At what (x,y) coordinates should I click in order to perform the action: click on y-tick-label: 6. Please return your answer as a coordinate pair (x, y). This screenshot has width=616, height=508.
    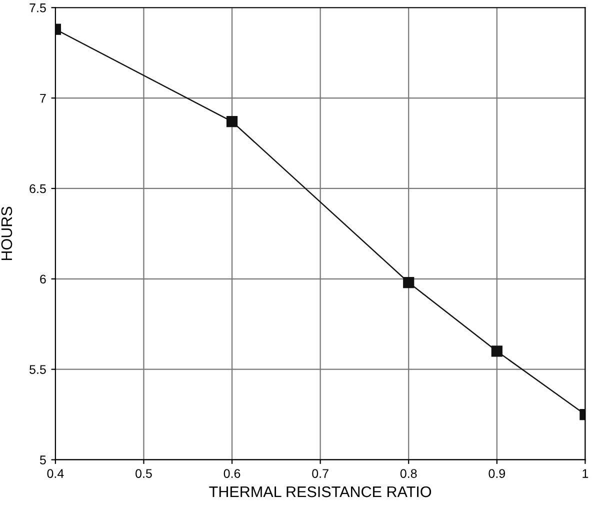
    Looking at the image, I should click on (43, 279).